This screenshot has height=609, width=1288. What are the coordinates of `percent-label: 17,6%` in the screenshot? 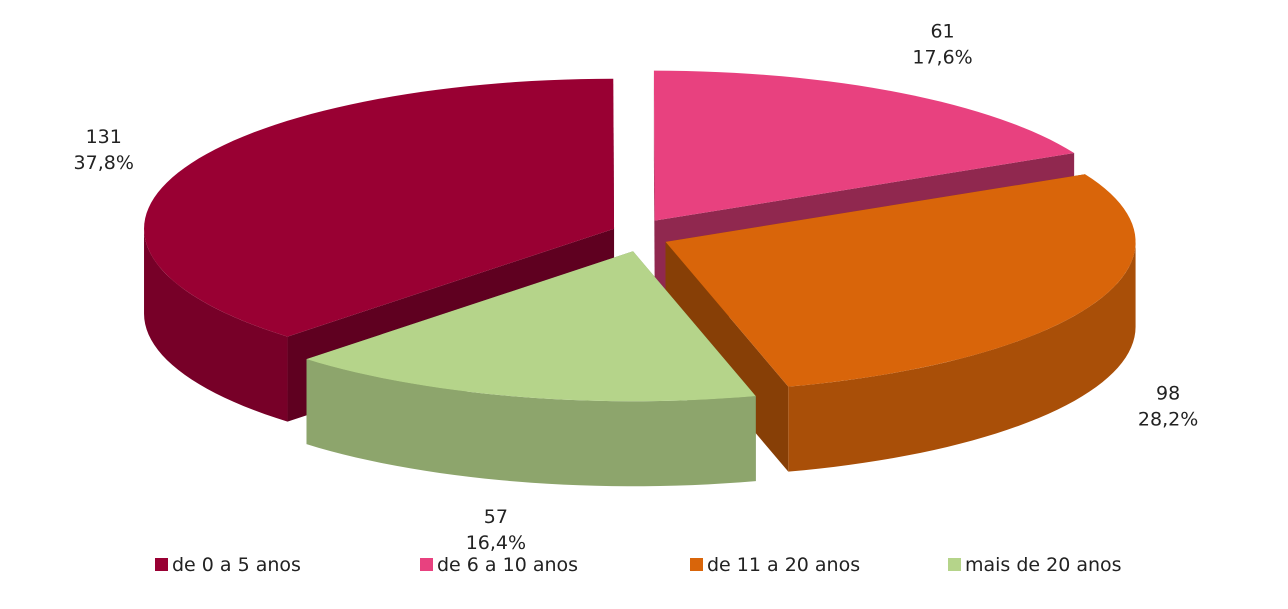 It's located at (942, 58).